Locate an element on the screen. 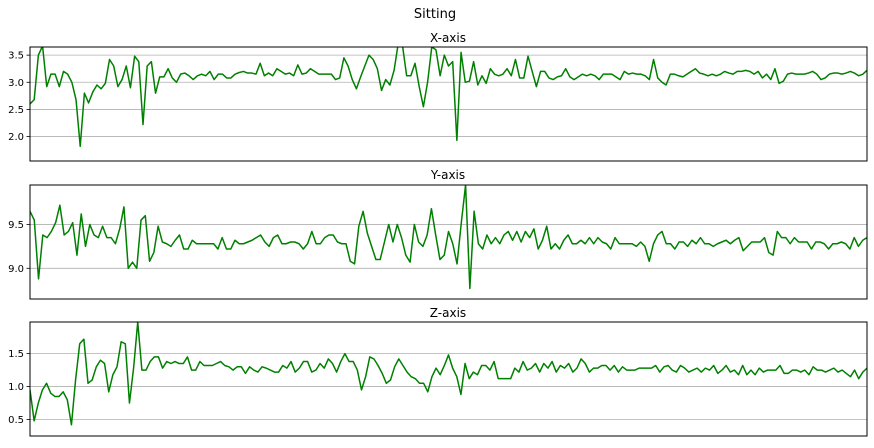  y-tick-label: 1.5 is located at coordinates (16, 354).